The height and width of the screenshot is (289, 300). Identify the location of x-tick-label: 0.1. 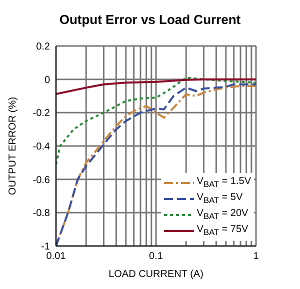
(156, 256).